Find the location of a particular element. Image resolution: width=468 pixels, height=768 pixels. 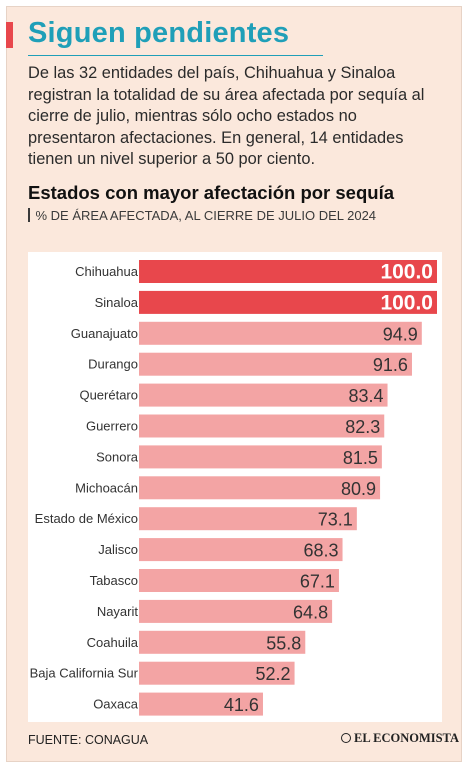

bar-coahuila is located at coordinates (222, 642).